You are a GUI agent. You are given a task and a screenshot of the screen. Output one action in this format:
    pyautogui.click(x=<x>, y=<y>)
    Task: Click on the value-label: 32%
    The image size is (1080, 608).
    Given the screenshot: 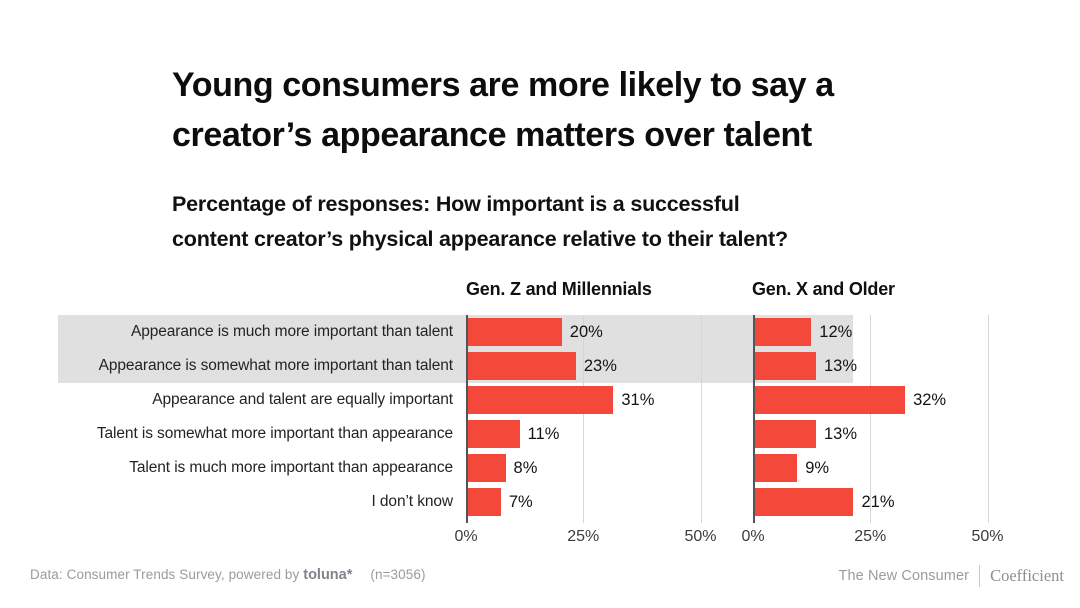 What is the action you would take?
    pyautogui.click(x=930, y=400)
    